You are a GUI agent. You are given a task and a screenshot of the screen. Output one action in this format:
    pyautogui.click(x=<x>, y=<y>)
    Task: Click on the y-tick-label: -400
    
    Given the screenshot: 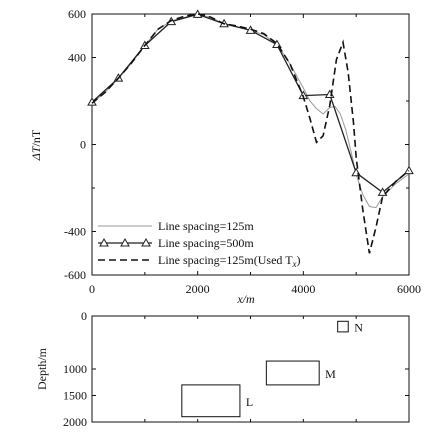 What is the action you would take?
    pyautogui.click(x=75, y=232)
    